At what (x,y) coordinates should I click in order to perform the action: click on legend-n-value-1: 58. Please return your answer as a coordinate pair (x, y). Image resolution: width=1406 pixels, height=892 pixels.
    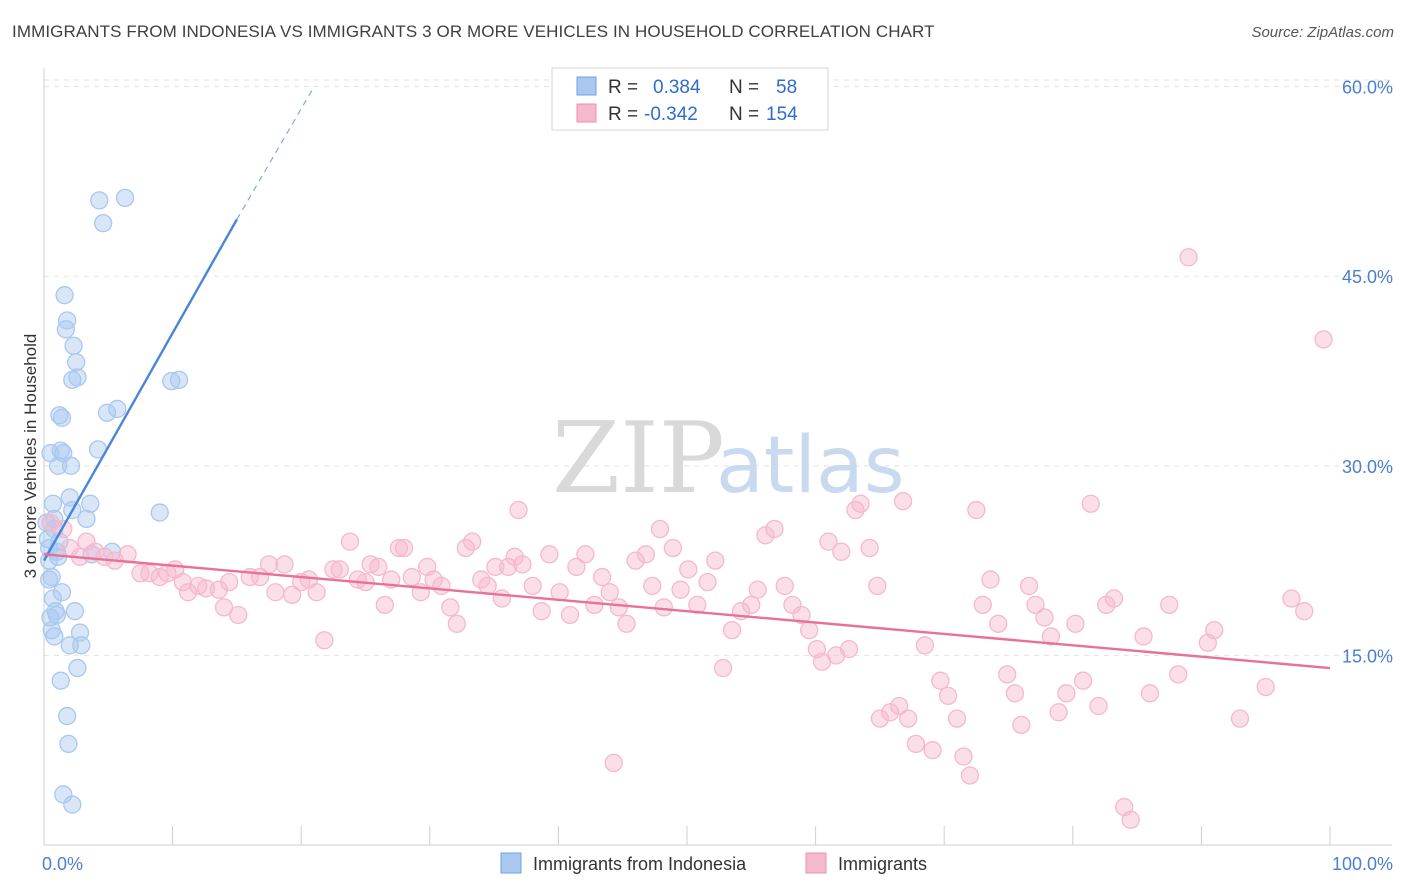
    Looking at the image, I should click on (786, 87).